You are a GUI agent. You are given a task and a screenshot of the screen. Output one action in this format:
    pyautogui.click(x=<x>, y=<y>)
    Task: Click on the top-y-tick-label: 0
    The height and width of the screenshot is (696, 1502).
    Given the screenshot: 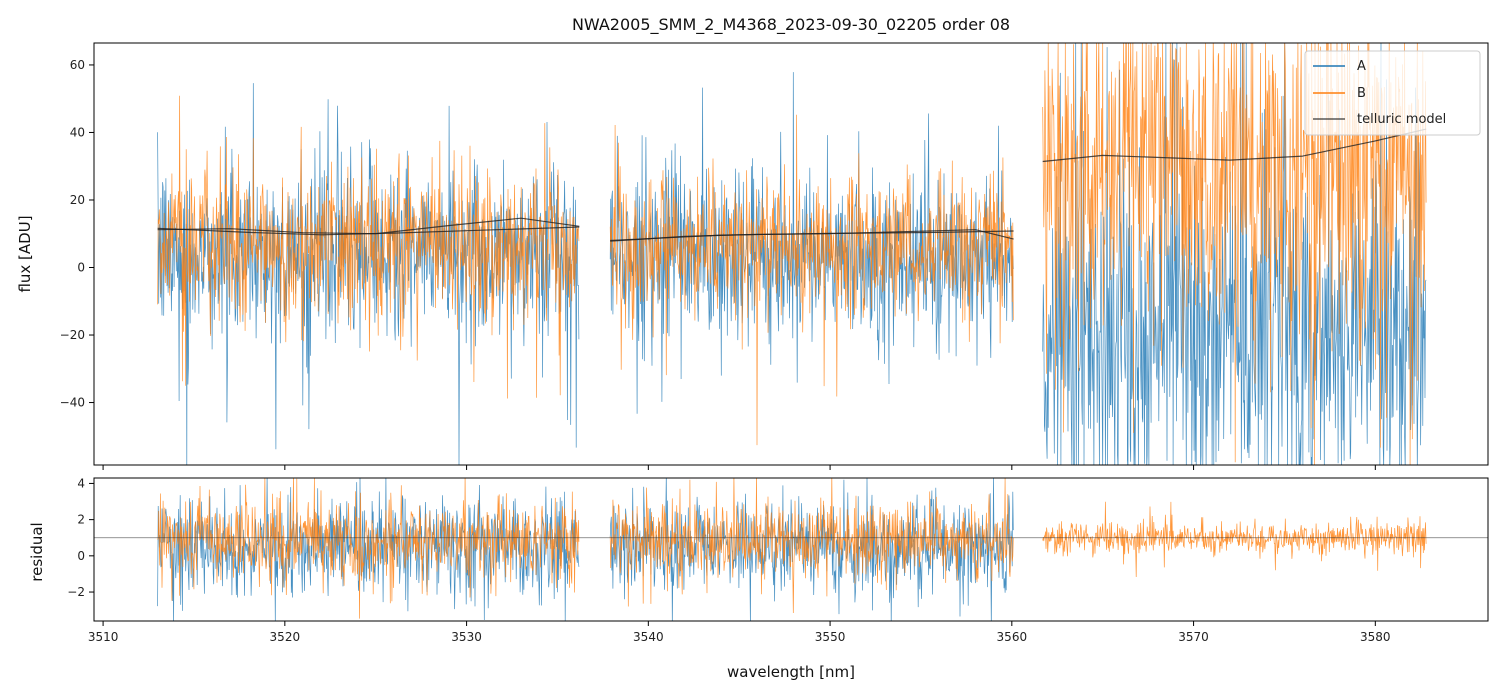 What is the action you would take?
    pyautogui.click(x=81, y=268)
    